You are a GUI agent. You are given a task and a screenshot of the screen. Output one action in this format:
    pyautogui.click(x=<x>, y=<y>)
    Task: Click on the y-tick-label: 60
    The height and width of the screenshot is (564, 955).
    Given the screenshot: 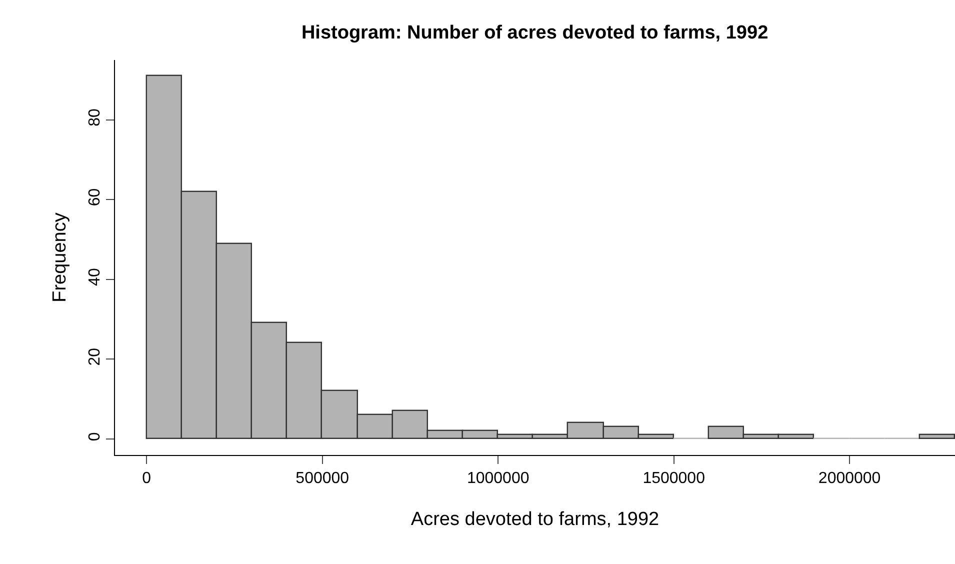 What is the action you would take?
    pyautogui.click(x=95, y=197)
    